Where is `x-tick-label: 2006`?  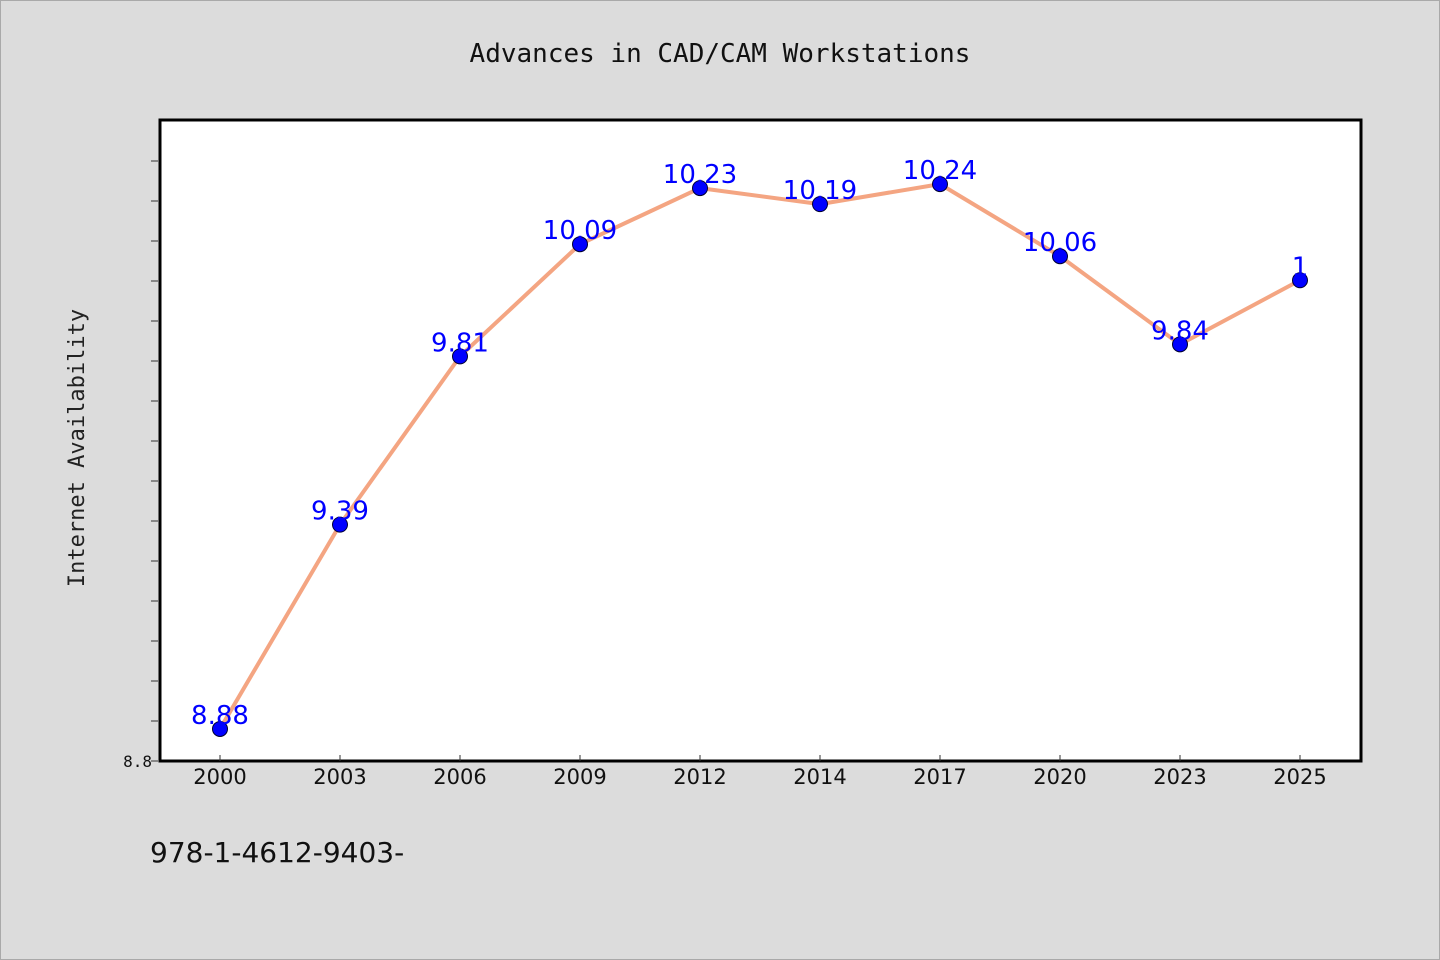 x-tick-label: 2006 is located at coordinates (459, 777).